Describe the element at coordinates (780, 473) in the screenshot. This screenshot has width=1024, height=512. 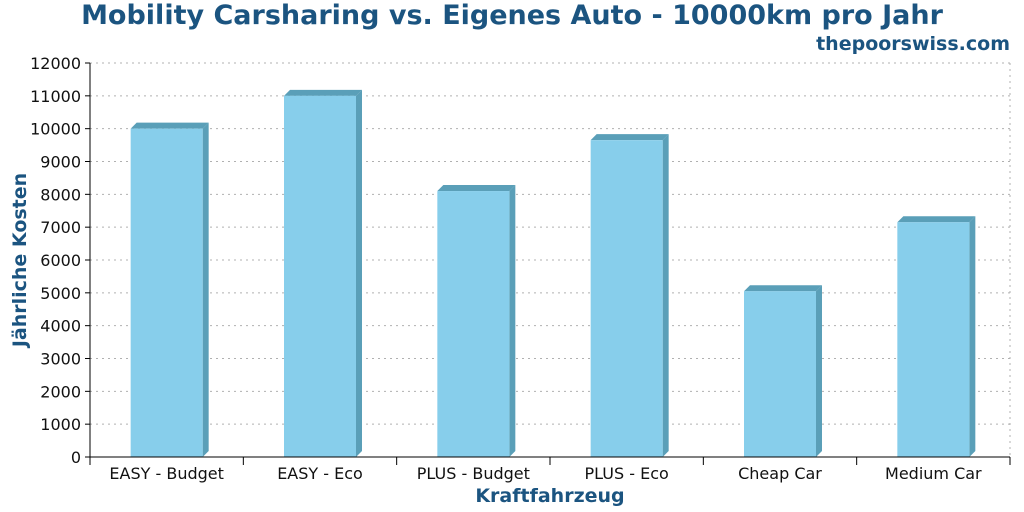
I see `x-tick-label: Cheap Car` at that location.